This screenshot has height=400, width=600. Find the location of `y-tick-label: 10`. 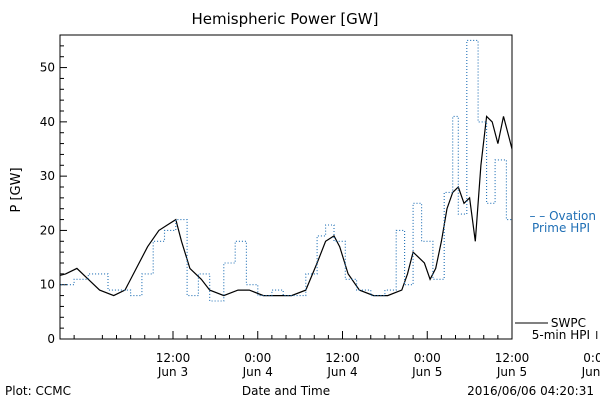

y-tick-label: 10 is located at coordinates (47, 285).